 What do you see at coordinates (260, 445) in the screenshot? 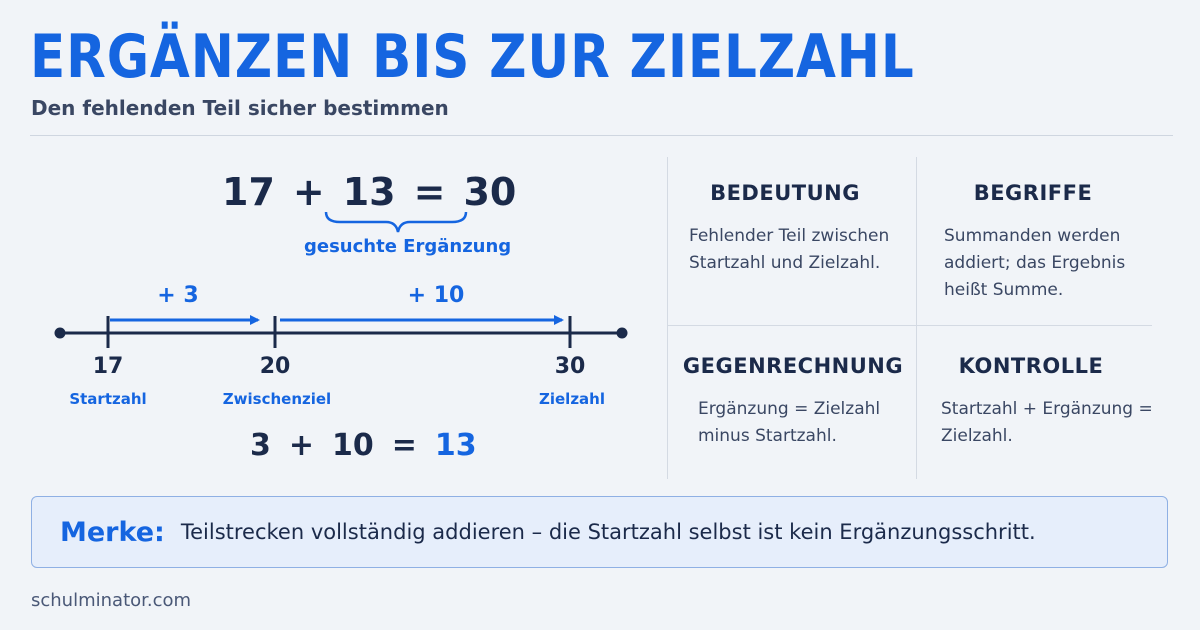
I see `sum-step-1: 3` at bounding box center [260, 445].